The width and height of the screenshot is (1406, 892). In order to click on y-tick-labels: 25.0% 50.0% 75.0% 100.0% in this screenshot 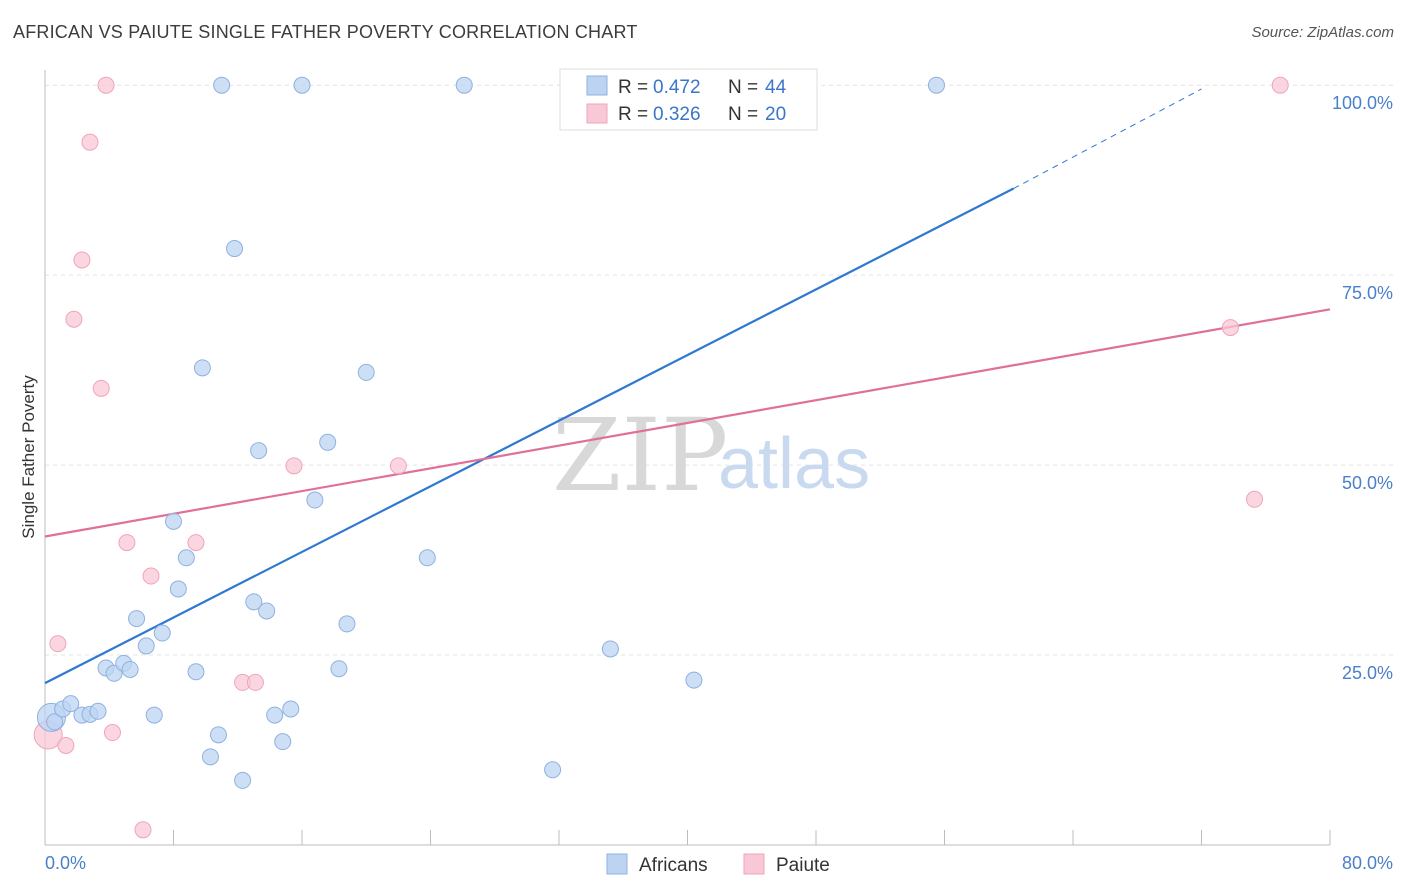, I will do `click(1362, 388)`.